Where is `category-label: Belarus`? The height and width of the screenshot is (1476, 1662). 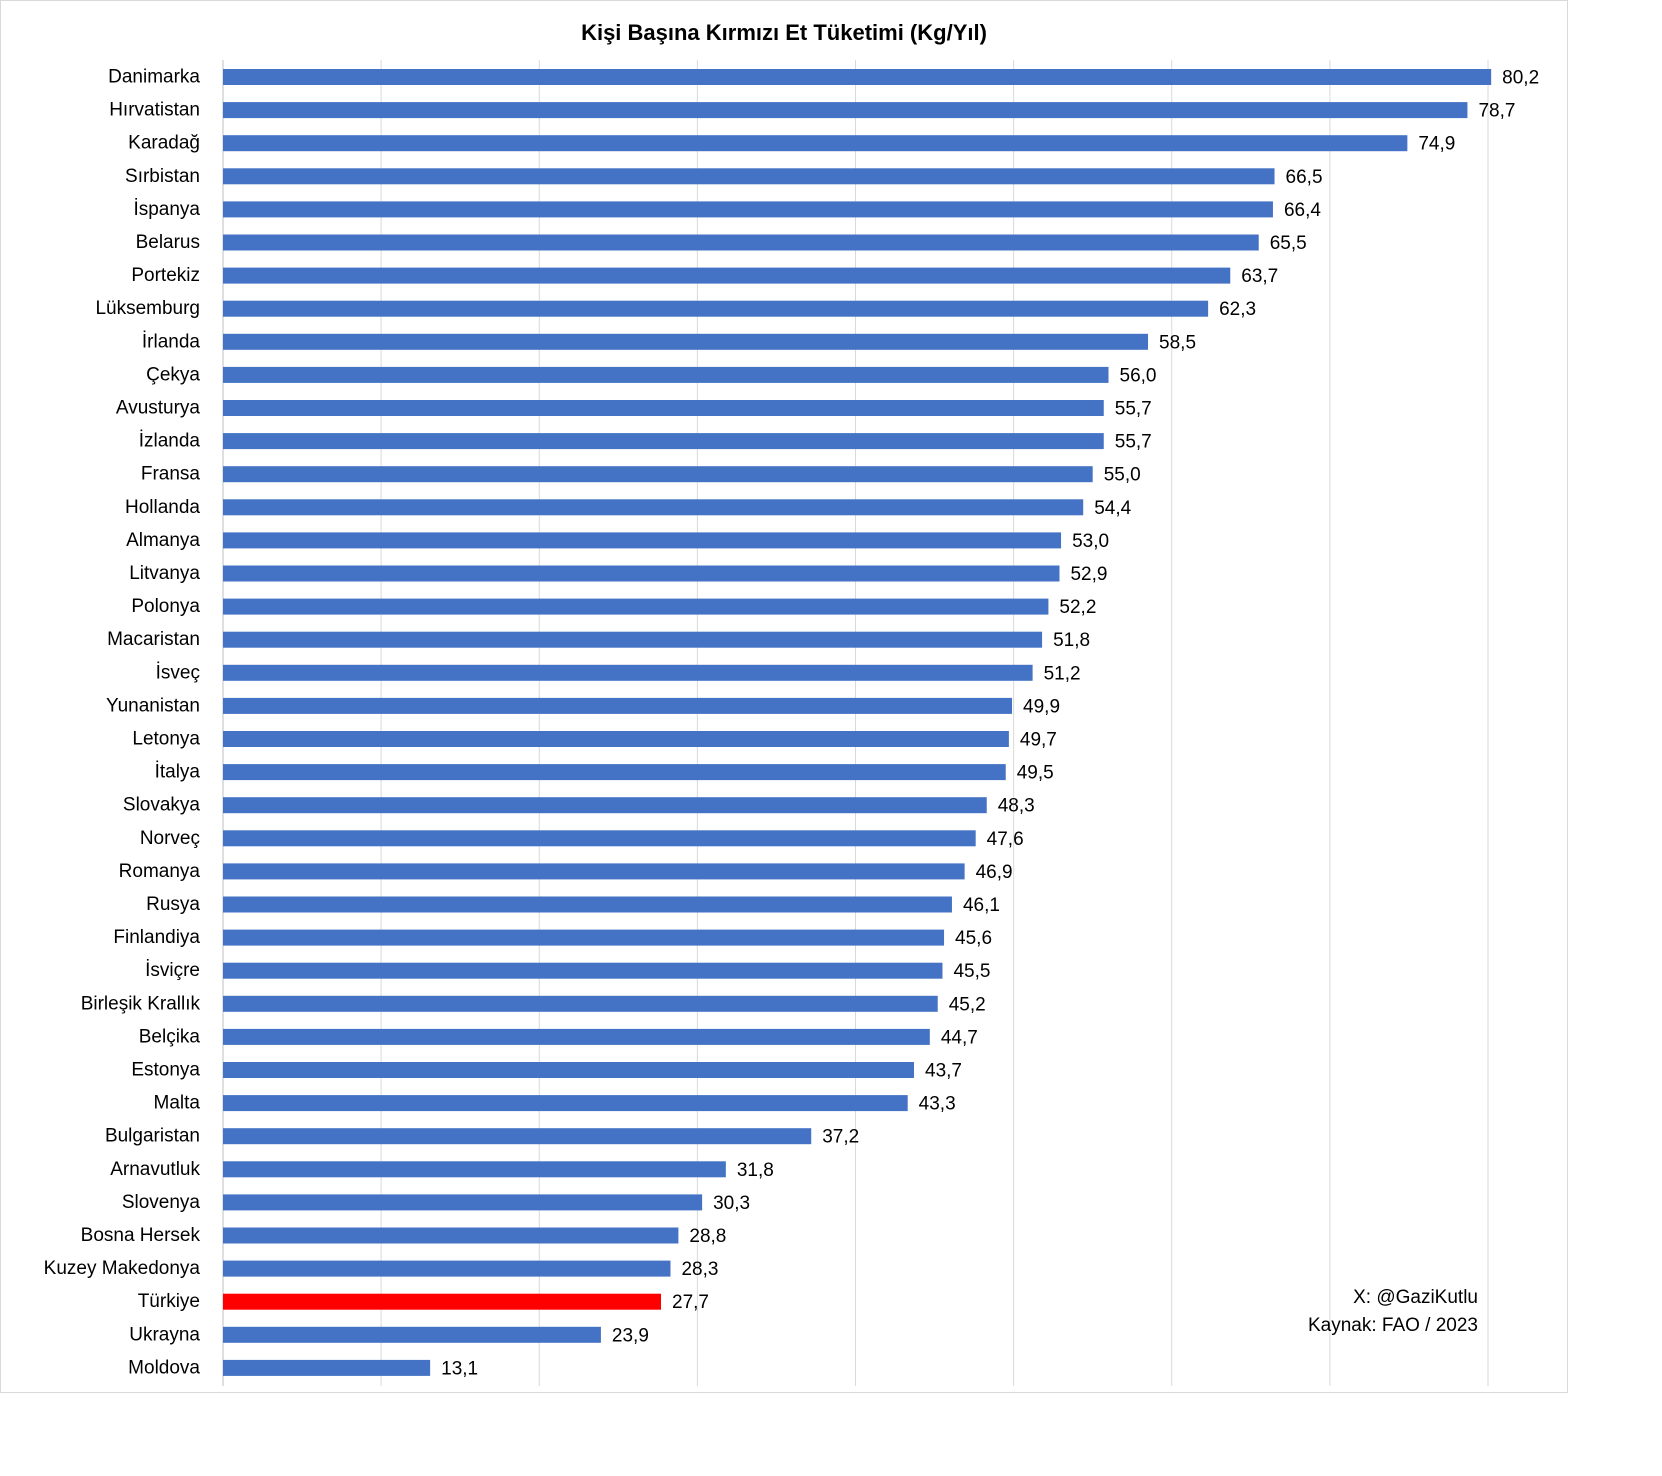 category-label: Belarus is located at coordinates (168, 242).